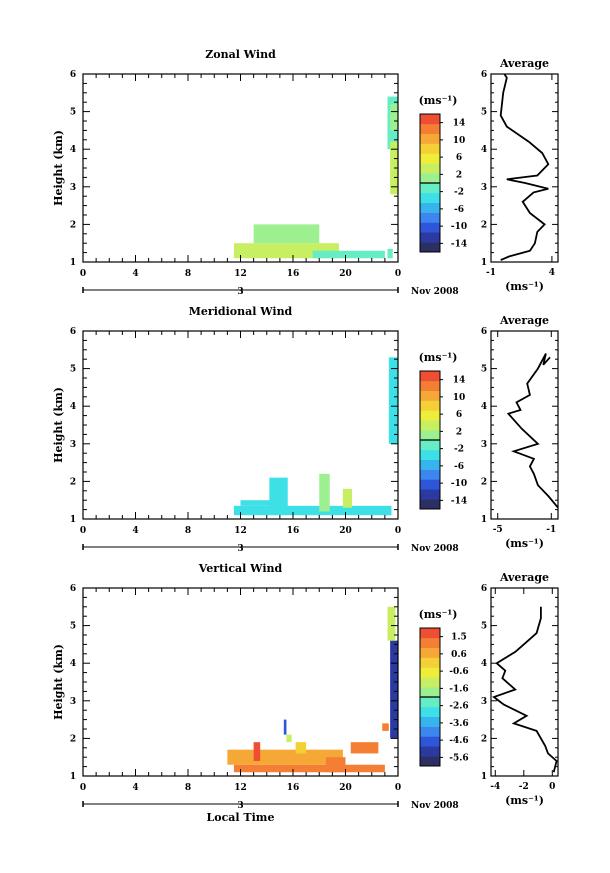  I want to click on profile-frame, so click(524, 168).